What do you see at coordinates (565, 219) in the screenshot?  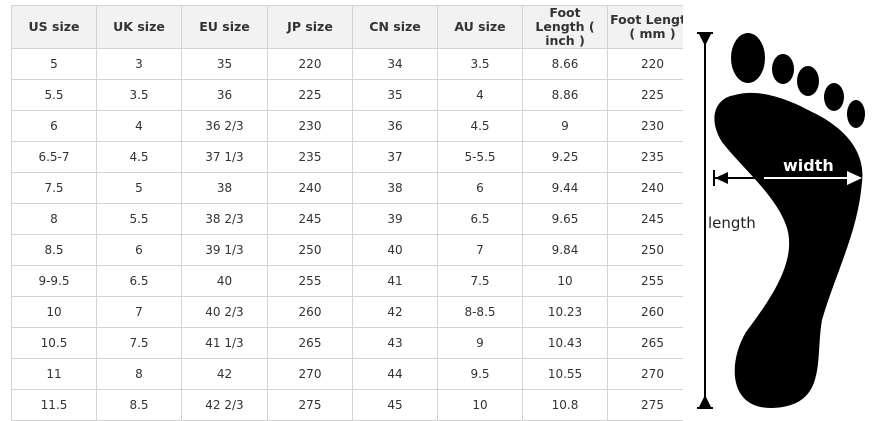 I see `table-cell: 9.65` at bounding box center [565, 219].